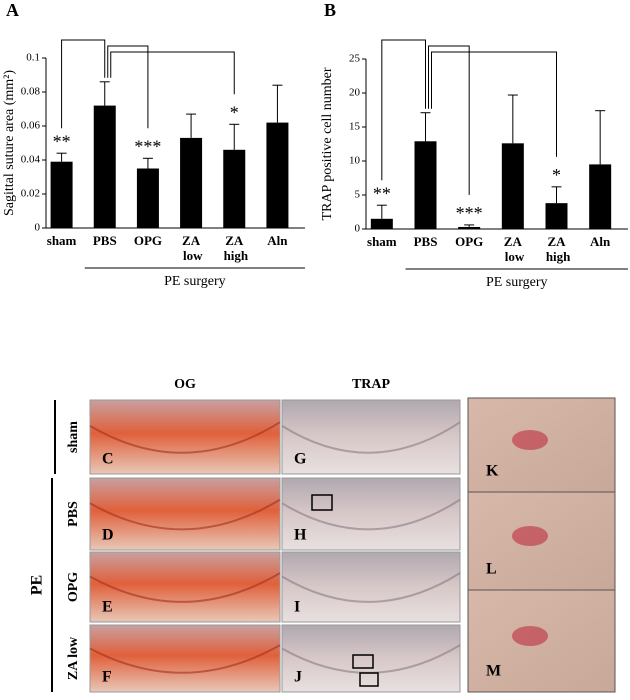  What do you see at coordinates (31, 92) in the screenshot?
I see `y-tick-label: 0.08` at bounding box center [31, 92].